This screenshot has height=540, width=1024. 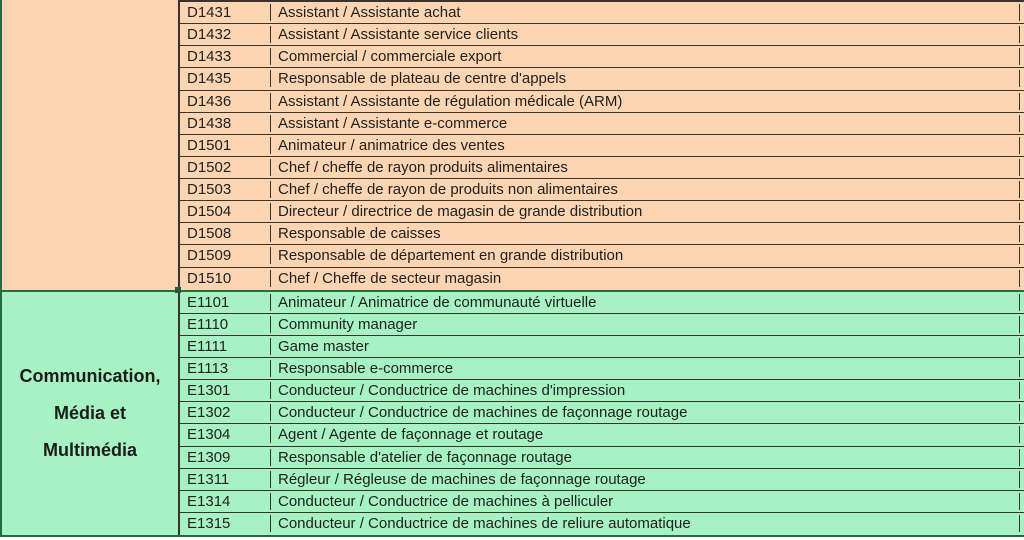 What do you see at coordinates (209, 167) in the screenshot?
I see `code-cell: D1502` at bounding box center [209, 167].